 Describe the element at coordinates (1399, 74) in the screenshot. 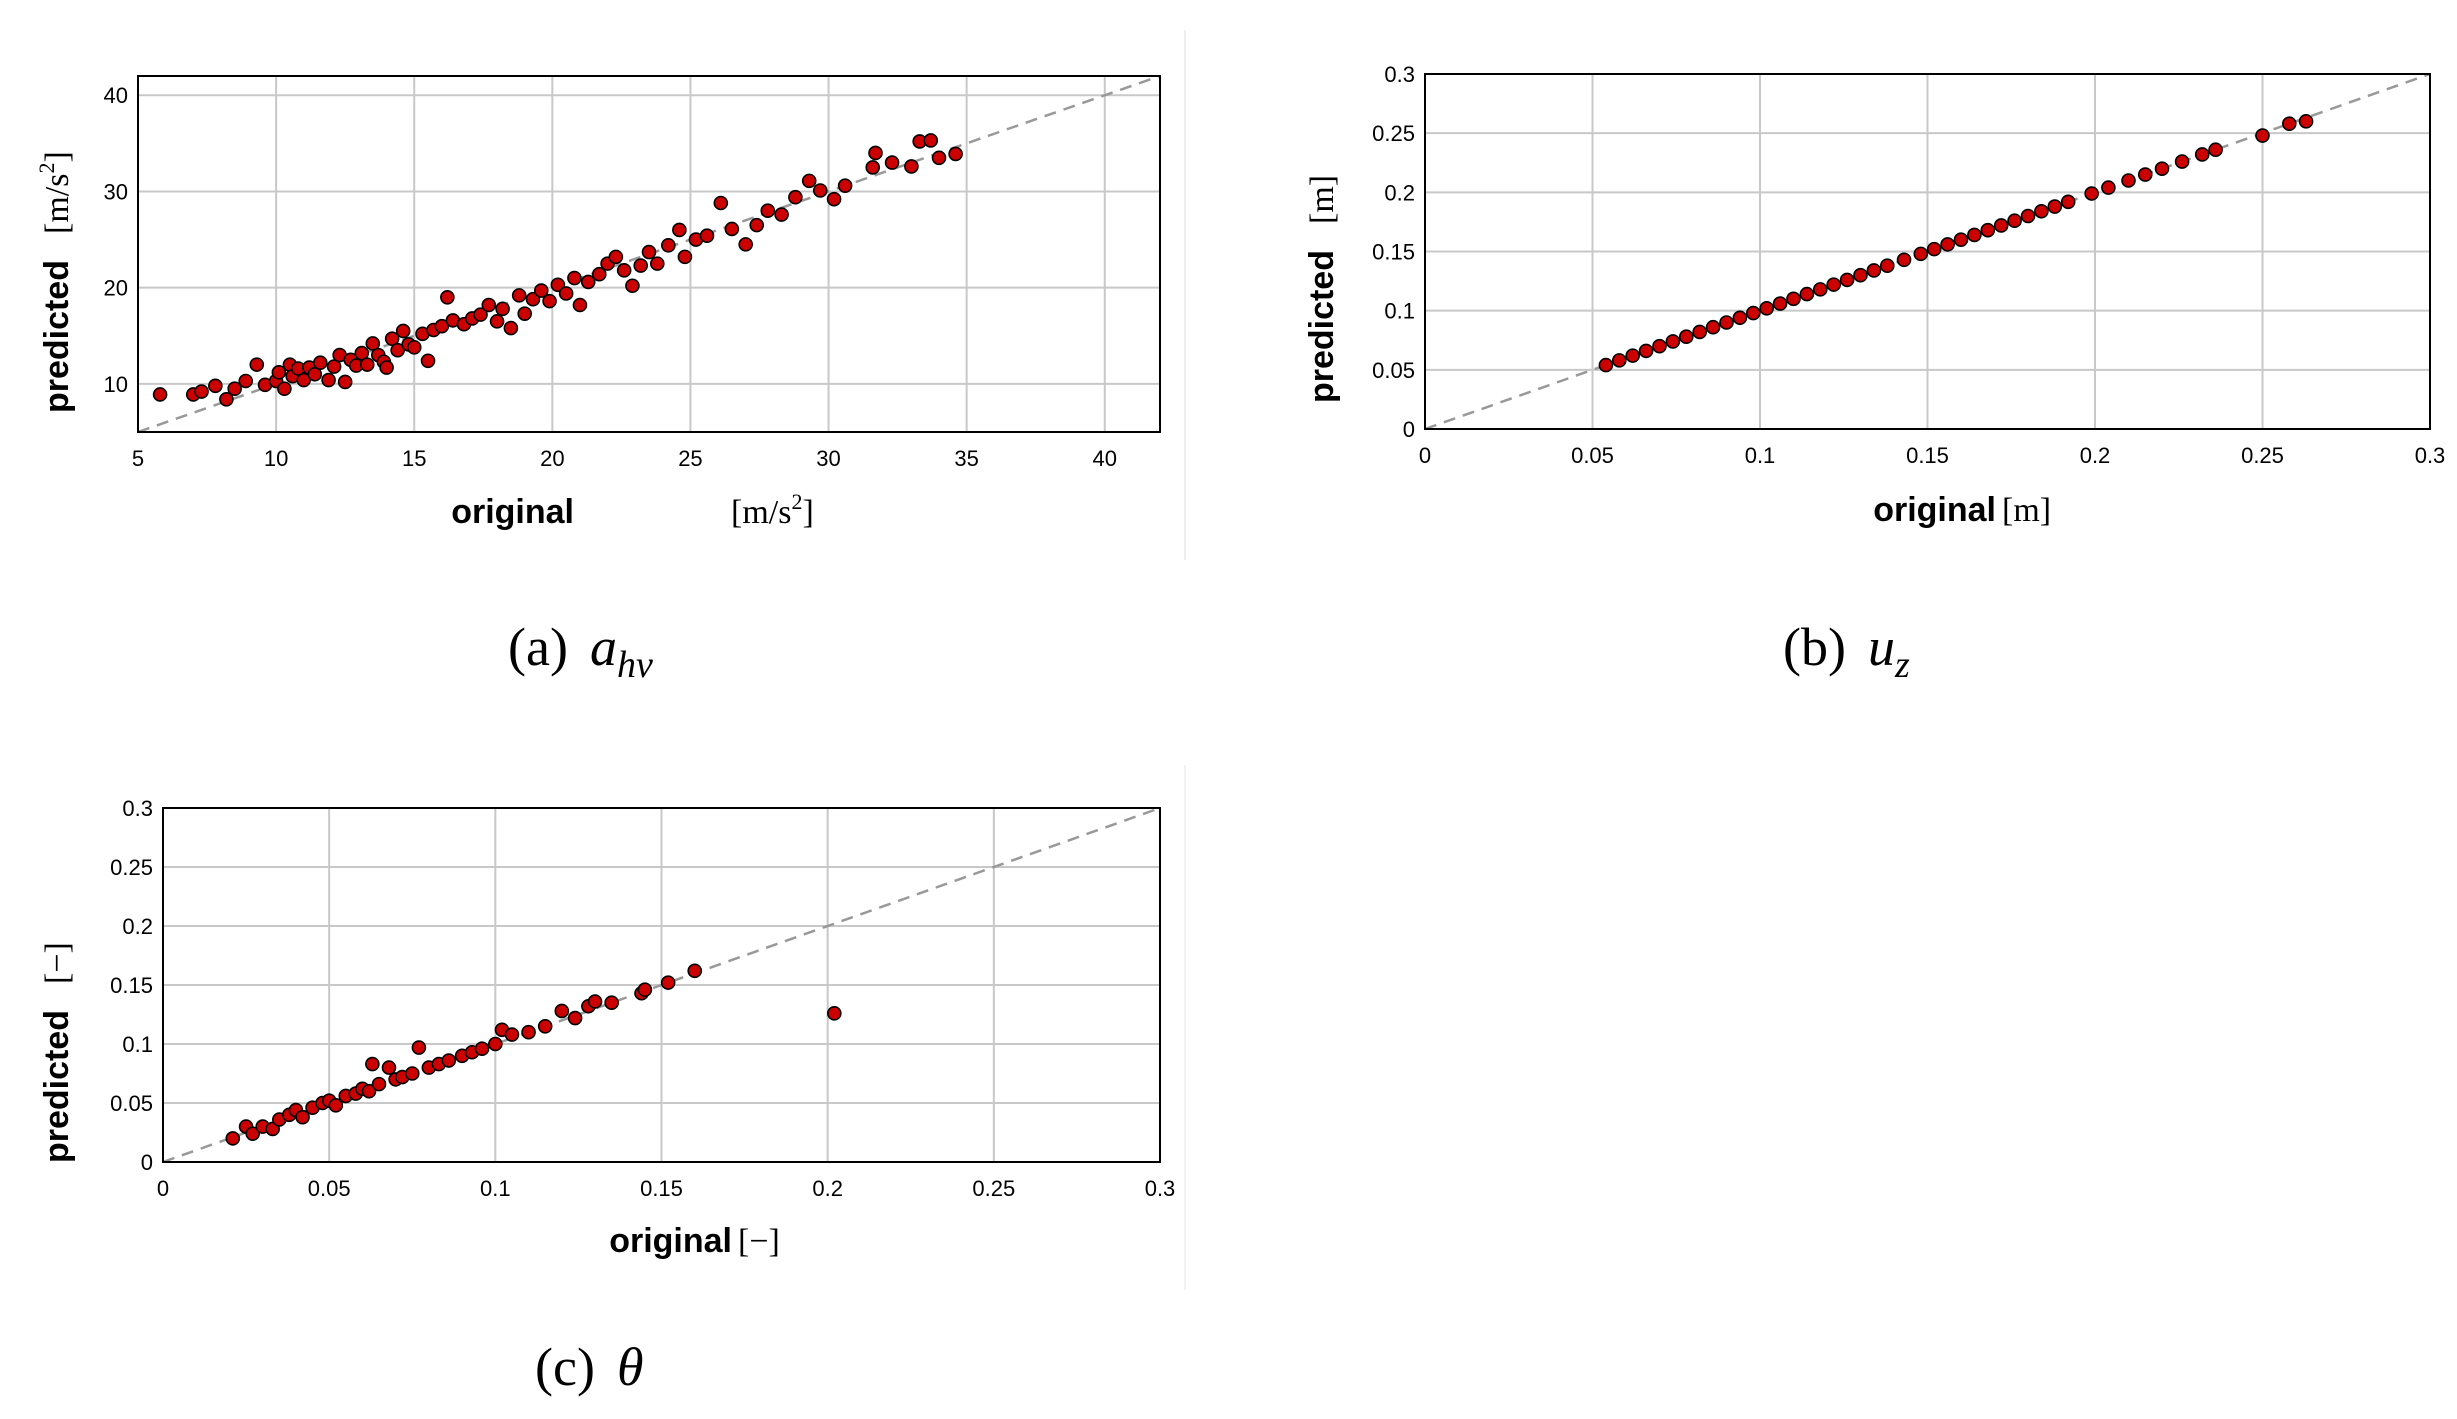

I see `y-tick-label: 0.3` at that location.